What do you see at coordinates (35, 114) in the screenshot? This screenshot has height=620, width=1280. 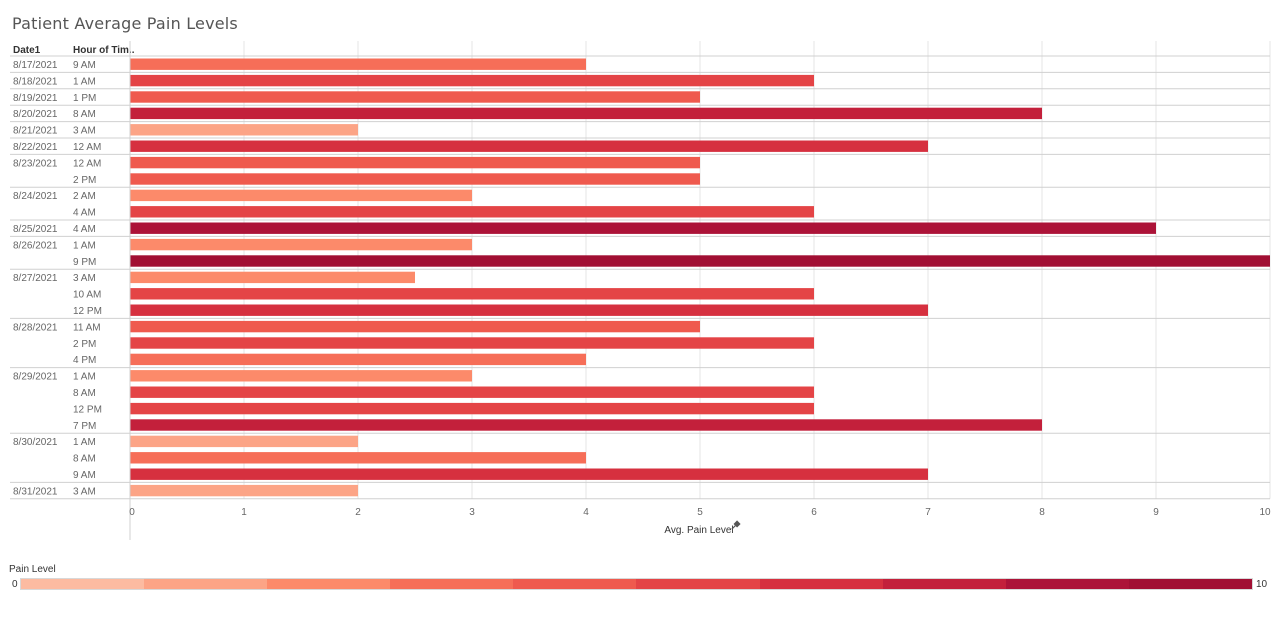 I see `date-label: 8/20/2021` at bounding box center [35, 114].